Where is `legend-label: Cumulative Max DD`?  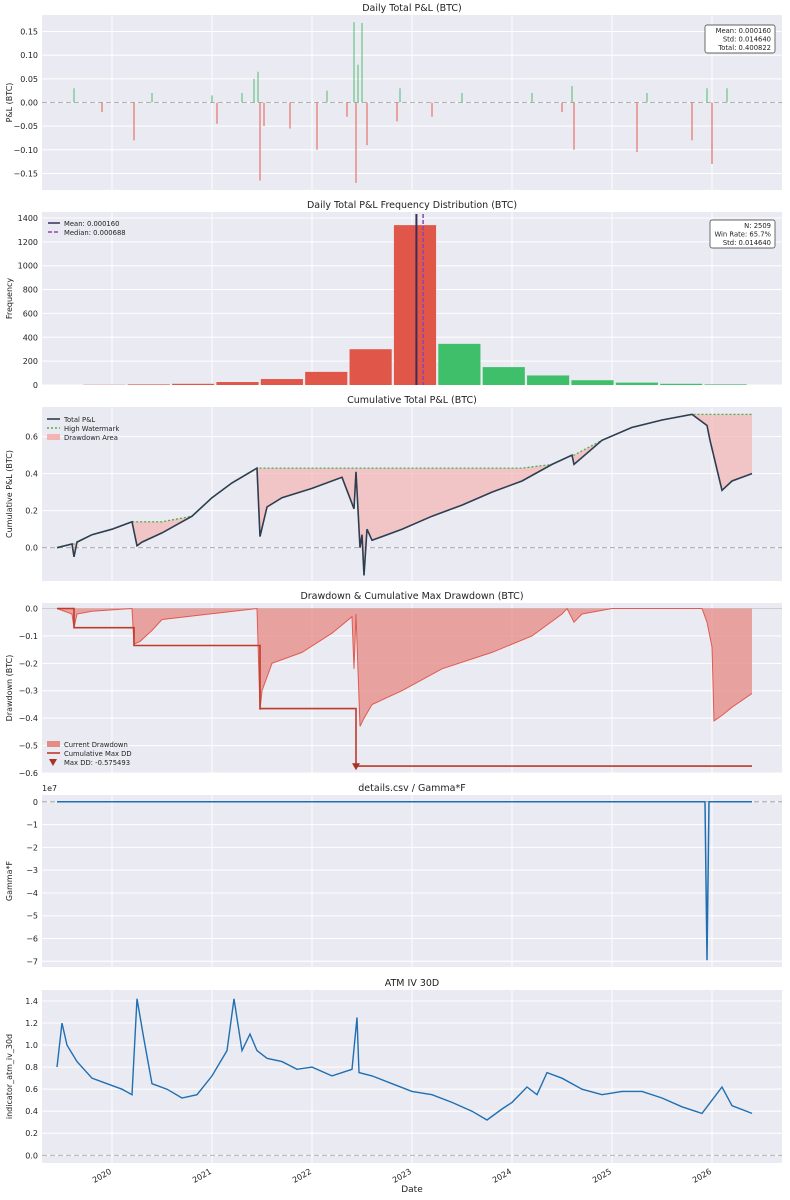
legend-label: Cumulative Max DD is located at coordinates (98, 754).